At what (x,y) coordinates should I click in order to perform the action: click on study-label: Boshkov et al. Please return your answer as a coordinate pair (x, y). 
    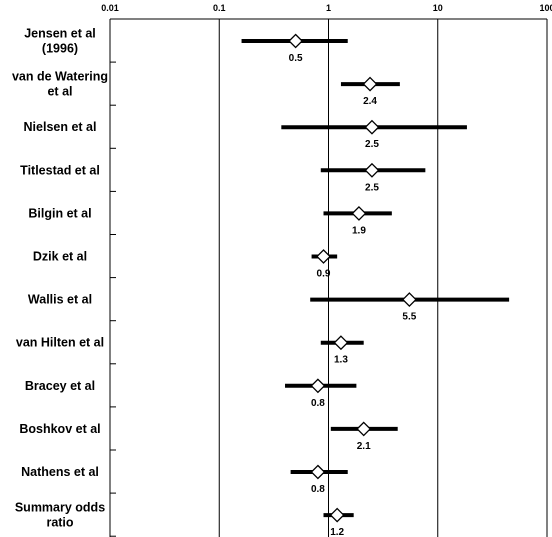
    Looking at the image, I should click on (59, 429).